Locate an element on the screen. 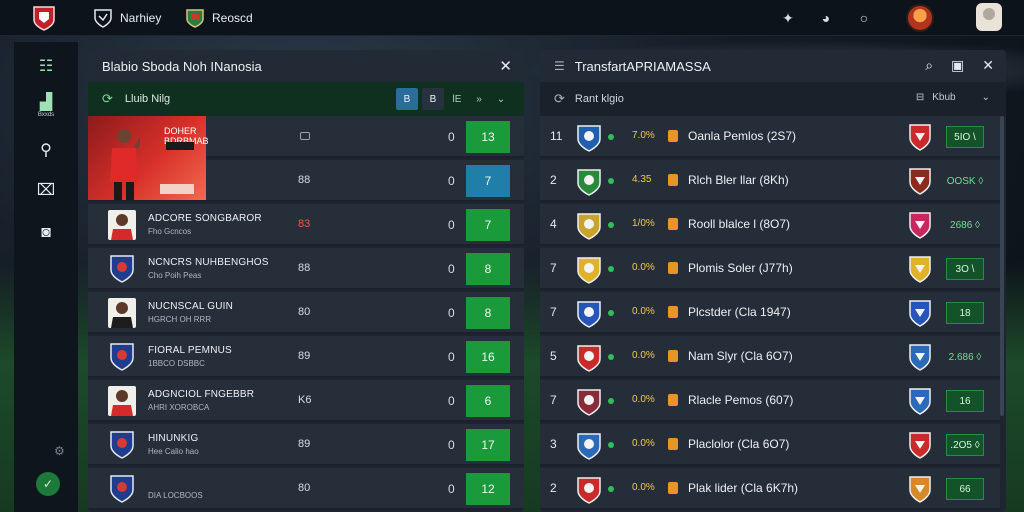 The width and height of the screenshot is (1024, 512). player-name: NUCNSCAL GUIN is located at coordinates (191, 306).